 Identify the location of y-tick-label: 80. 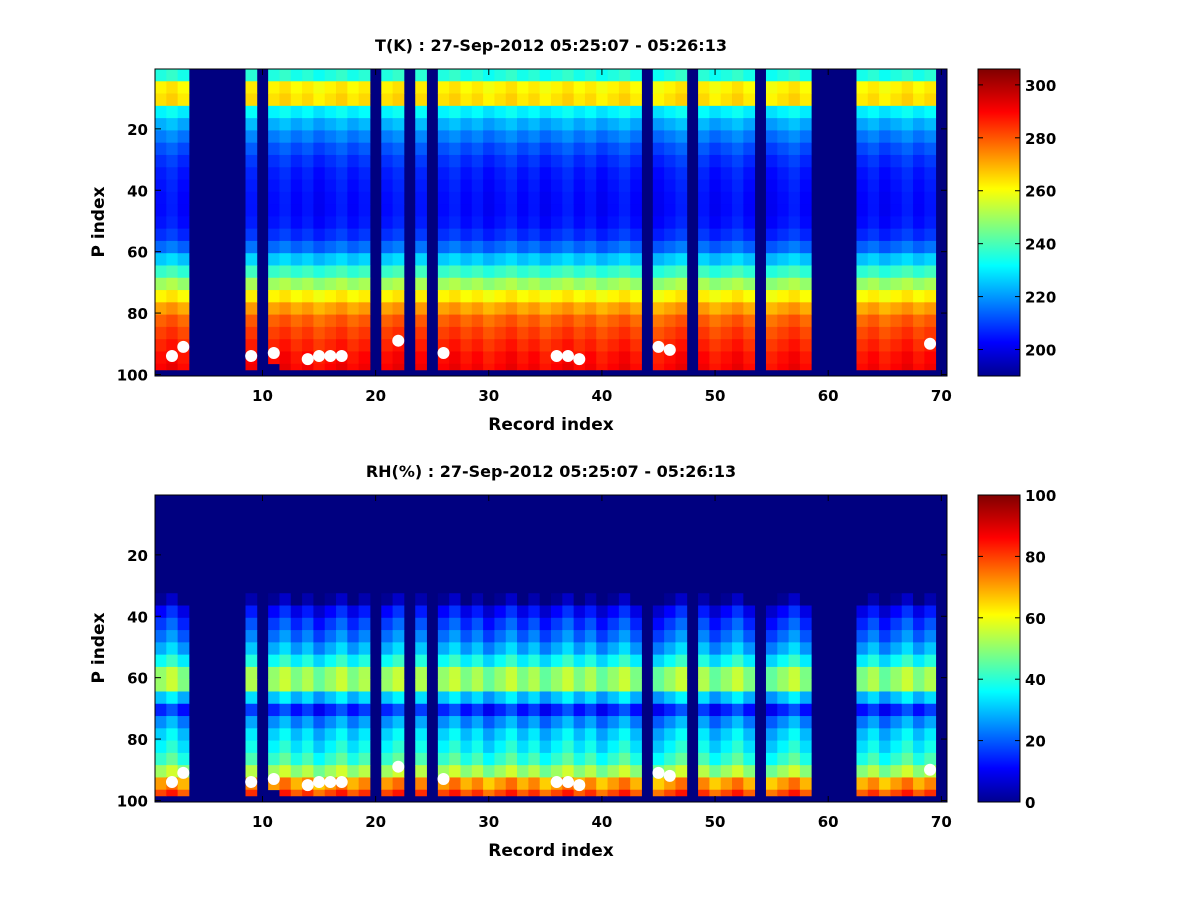
(137, 314).